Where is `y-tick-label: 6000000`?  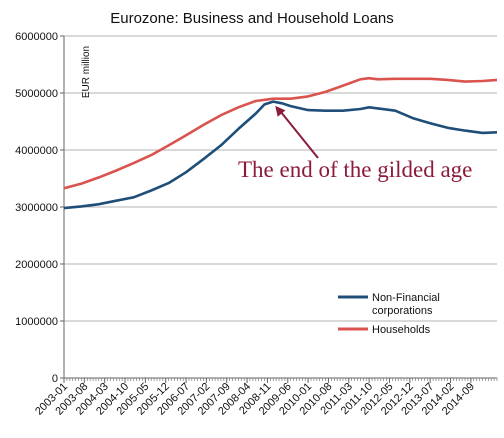 y-tick-label: 6000000 is located at coordinates (36, 37).